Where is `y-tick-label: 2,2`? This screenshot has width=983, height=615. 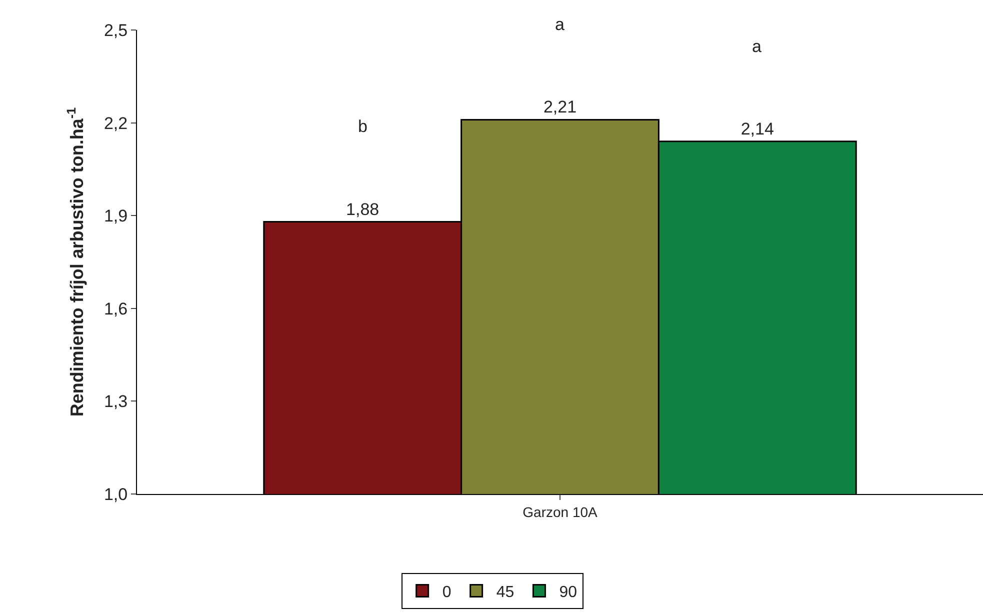 y-tick-label: 2,2 is located at coordinates (116, 123).